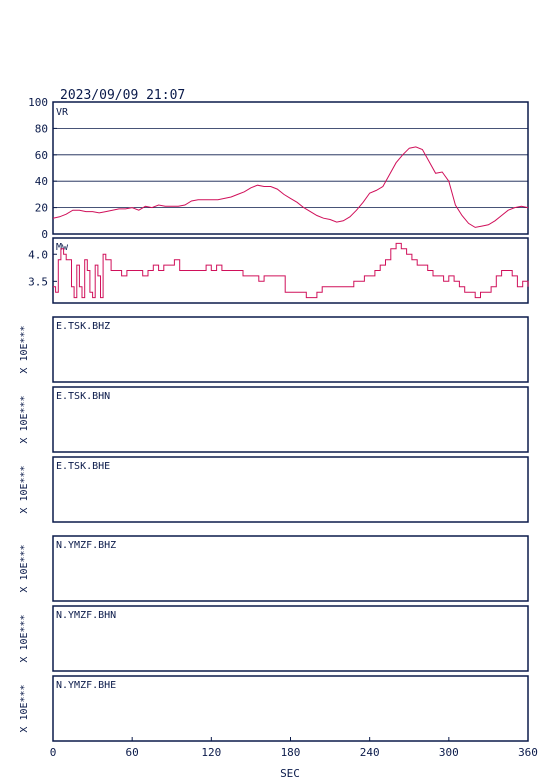  Describe the element at coordinates (86, 545) in the screenshot. I see `station-name: N.YMZF.BHZ` at that location.